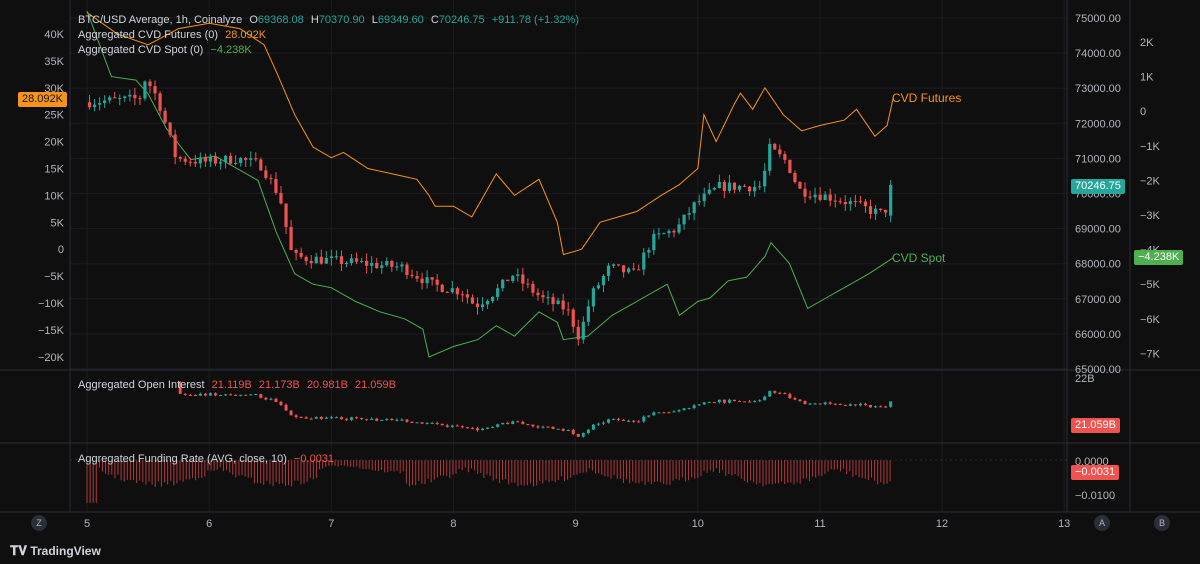  What do you see at coordinates (65, 551) in the screenshot?
I see `tradingview-brand-text: TradingView` at bounding box center [65, 551].